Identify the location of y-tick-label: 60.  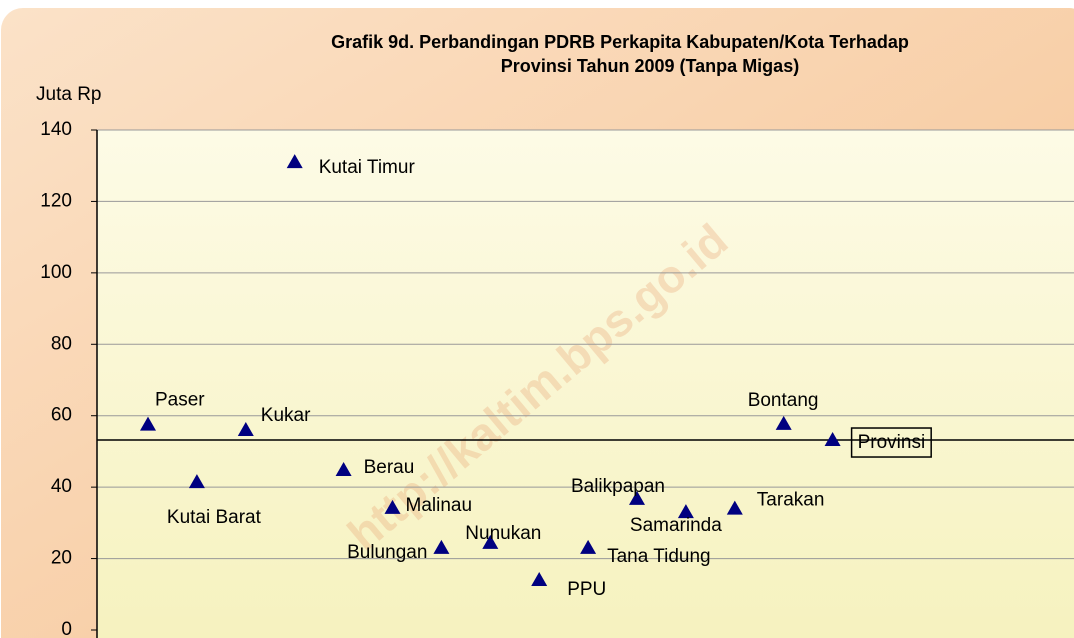
(61, 415).